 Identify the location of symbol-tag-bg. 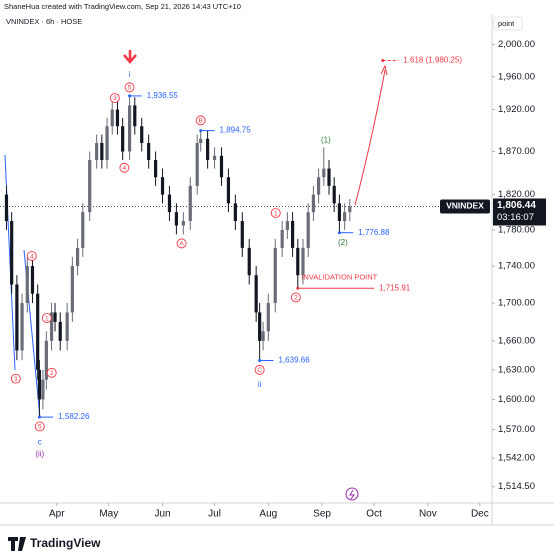
(465, 206).